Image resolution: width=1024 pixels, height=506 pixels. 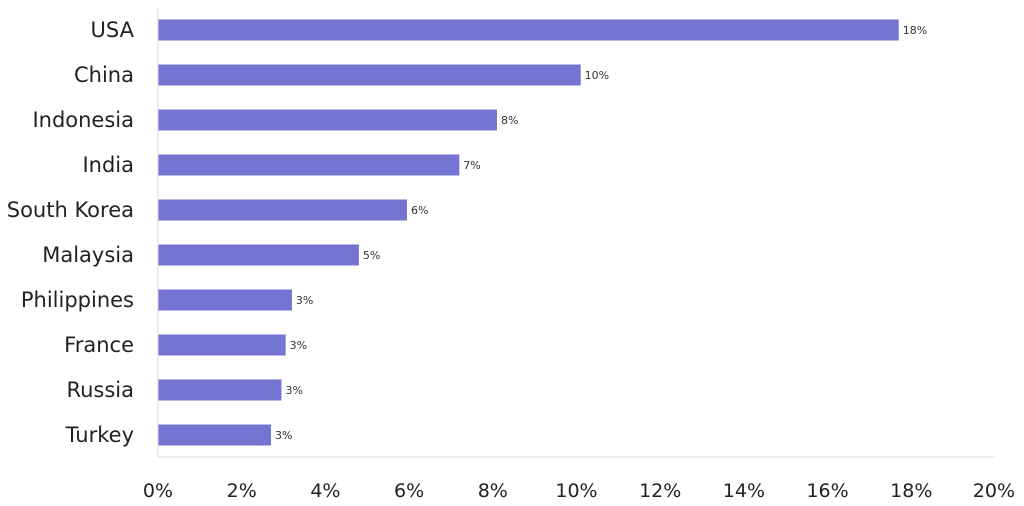 I want to click on category-label: Malaysia, so click(x=88, y=255).